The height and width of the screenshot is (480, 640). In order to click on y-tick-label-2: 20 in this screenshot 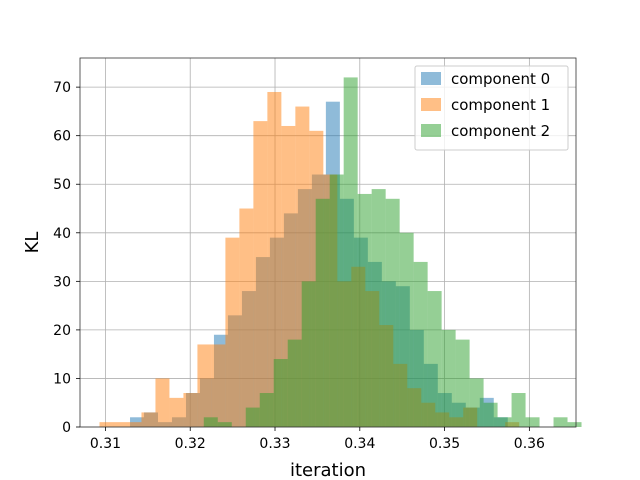, I will do `click(62, 331)`.